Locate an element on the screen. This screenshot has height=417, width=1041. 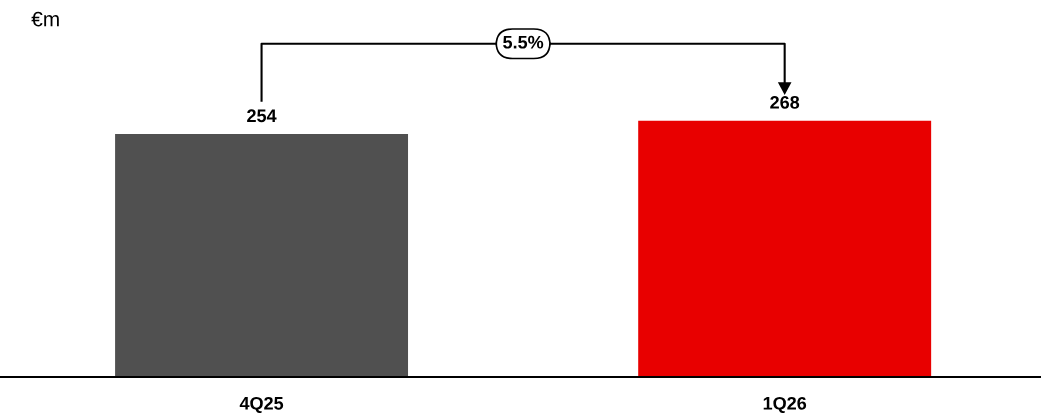
y-axis-title: €m is located at coordinates (45, 19).